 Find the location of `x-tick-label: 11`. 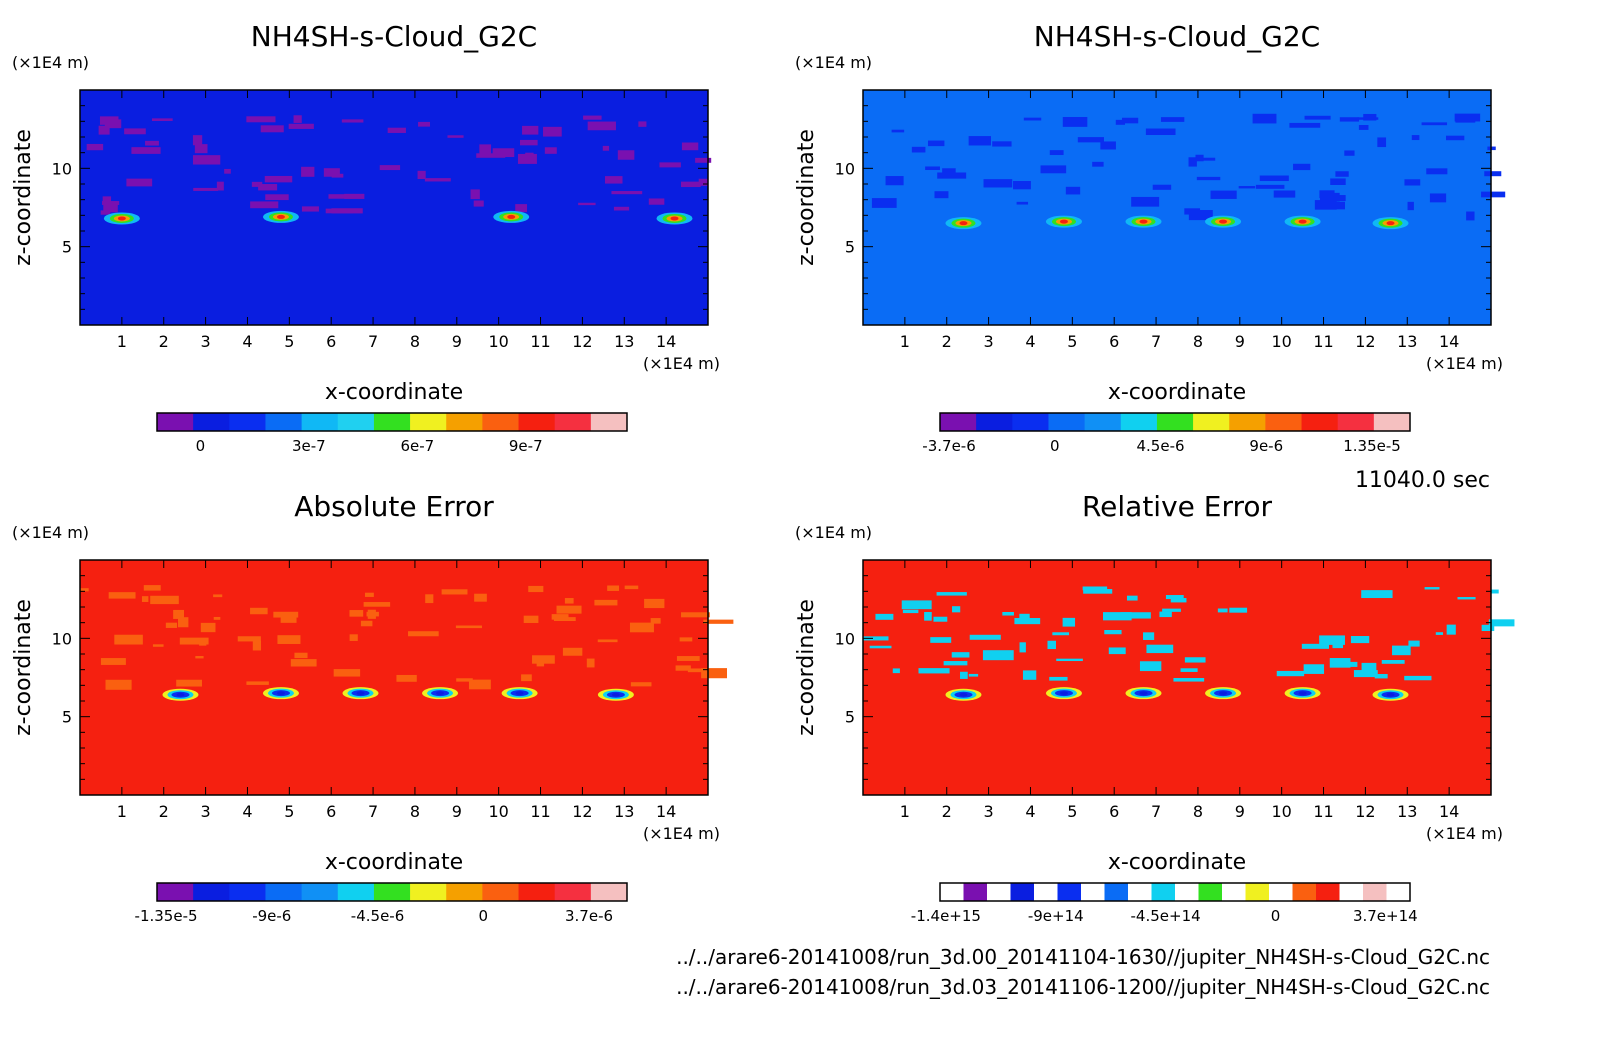

x-tick-label: 11 is located at coordinates (540, 811).